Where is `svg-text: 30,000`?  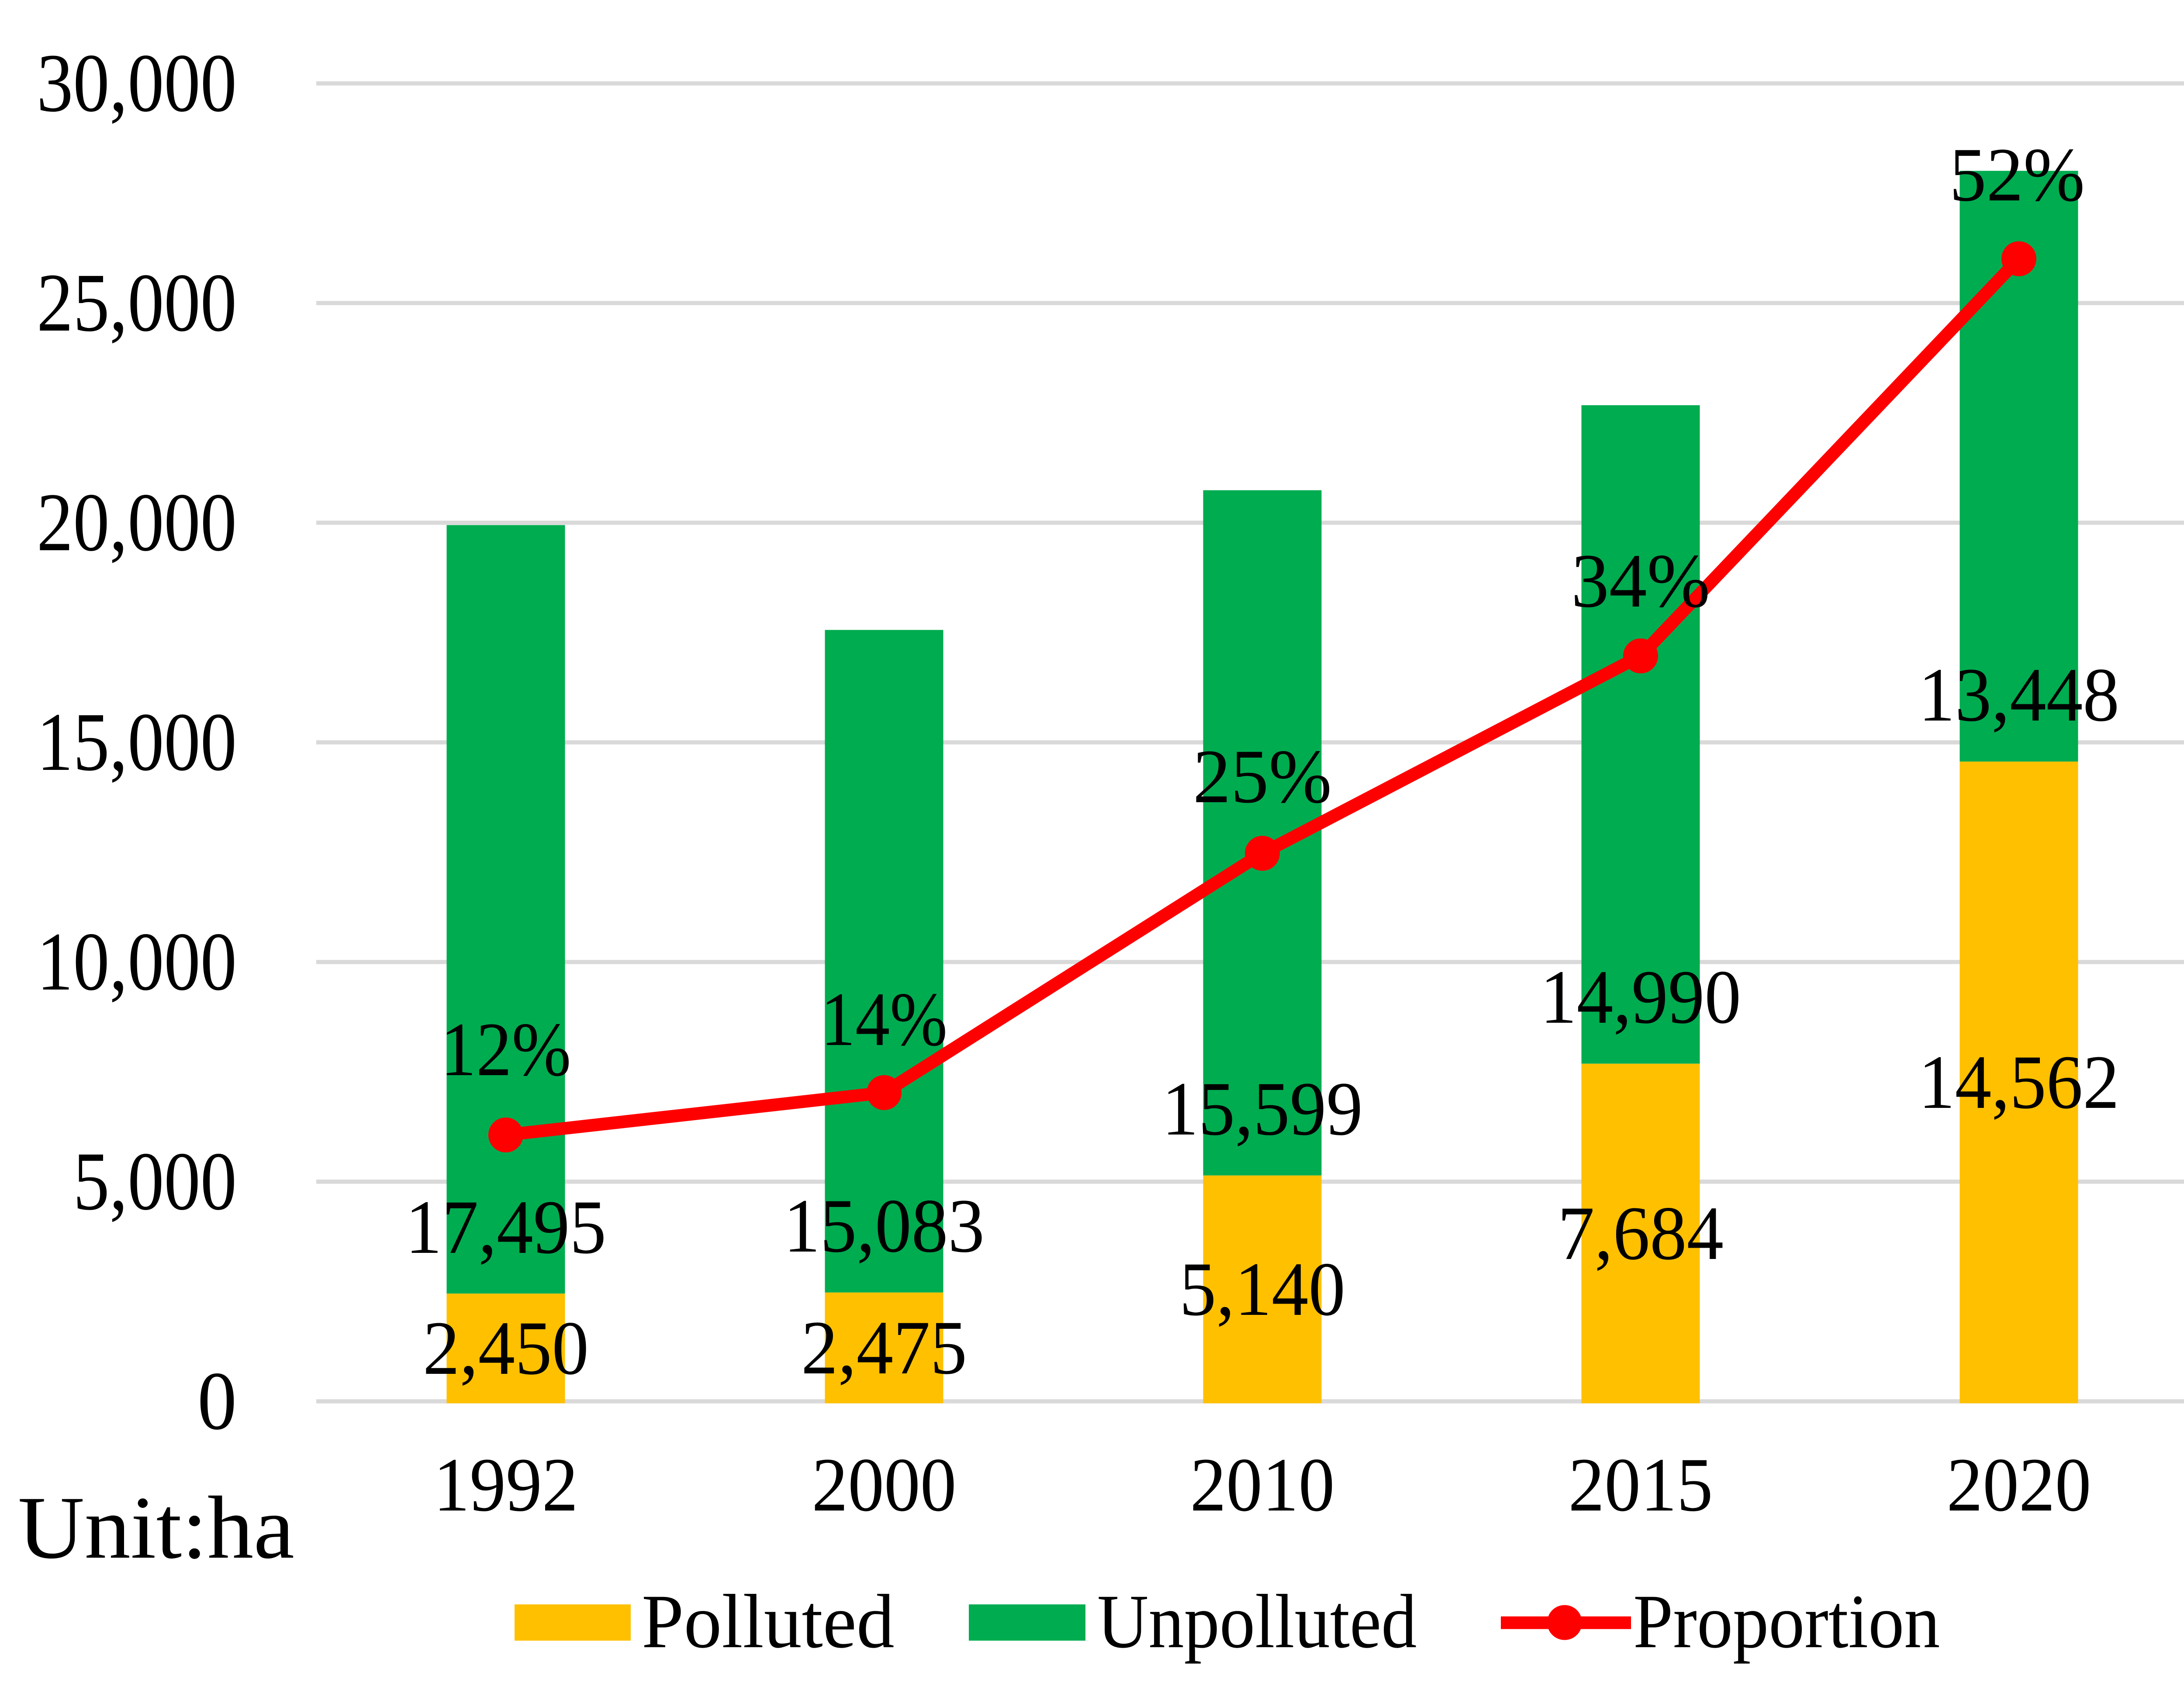 svg-text: 30,000 is located at coordinates (137, 83).